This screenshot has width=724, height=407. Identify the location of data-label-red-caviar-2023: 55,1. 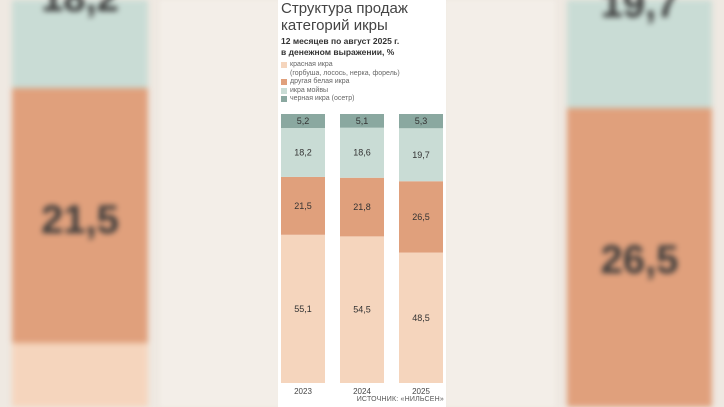
(303, 309).